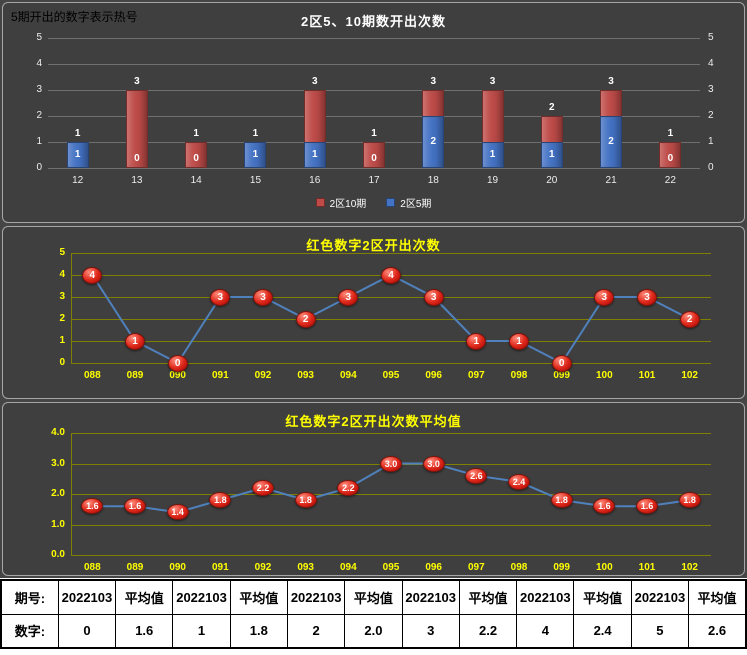  I want to click on y-axis-label: 4, so click(62, 274).